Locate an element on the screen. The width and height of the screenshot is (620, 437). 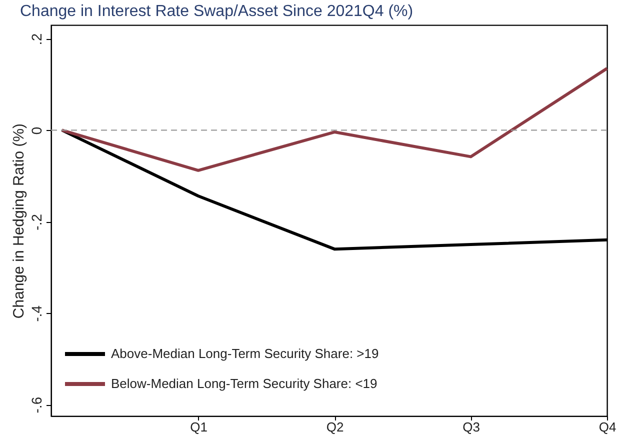
x-tick-label: Q3 is located at coordinates (471, 427).